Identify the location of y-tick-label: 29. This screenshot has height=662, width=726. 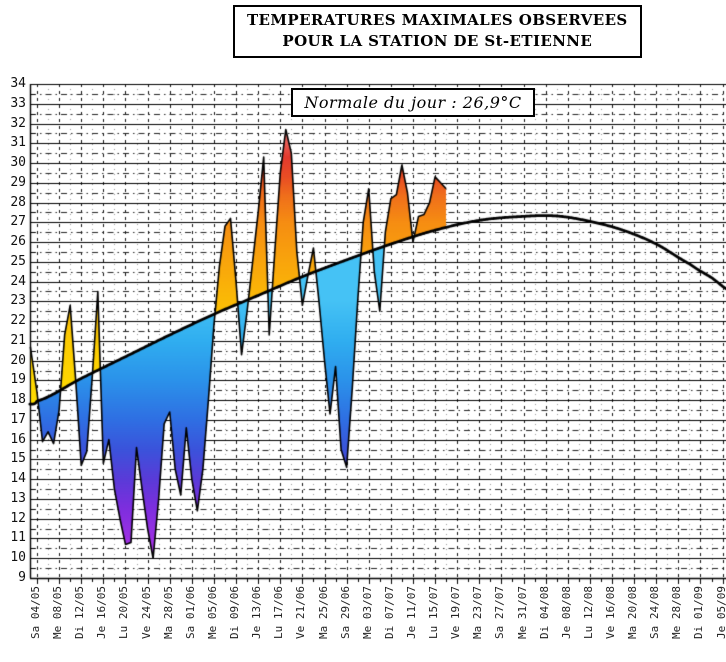
(18, 182).